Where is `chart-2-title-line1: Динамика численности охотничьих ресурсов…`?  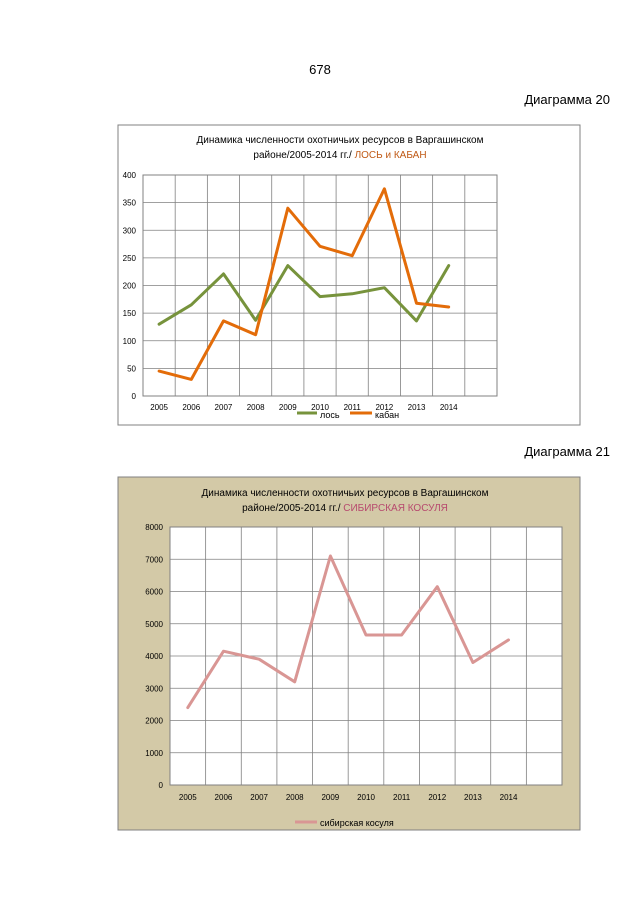
chart-2-title-line1: Динамика численности охотничьих ресурсов… is located at coordinates (345, 493).